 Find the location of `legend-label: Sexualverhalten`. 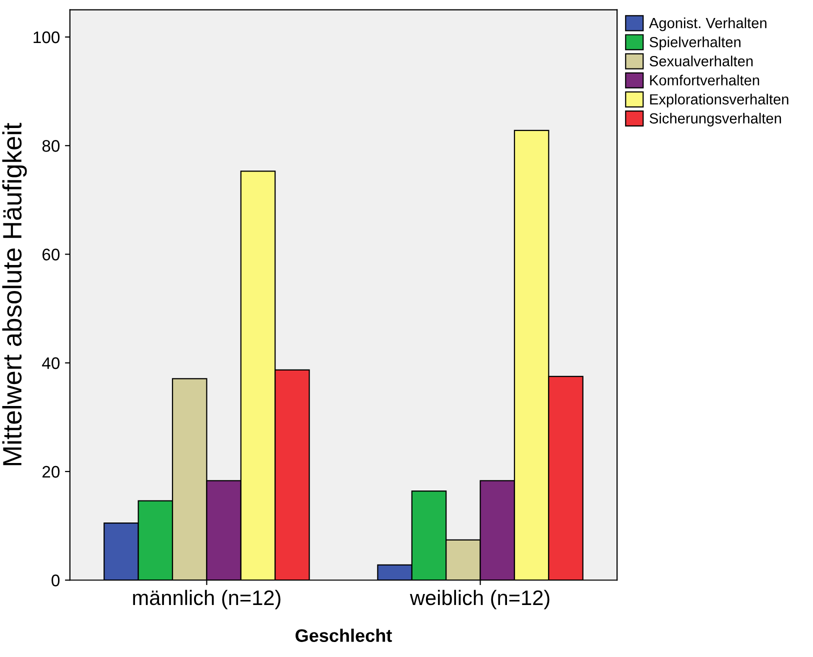

legend-label: Sexualverhalten is located at coordinates (701, 61).